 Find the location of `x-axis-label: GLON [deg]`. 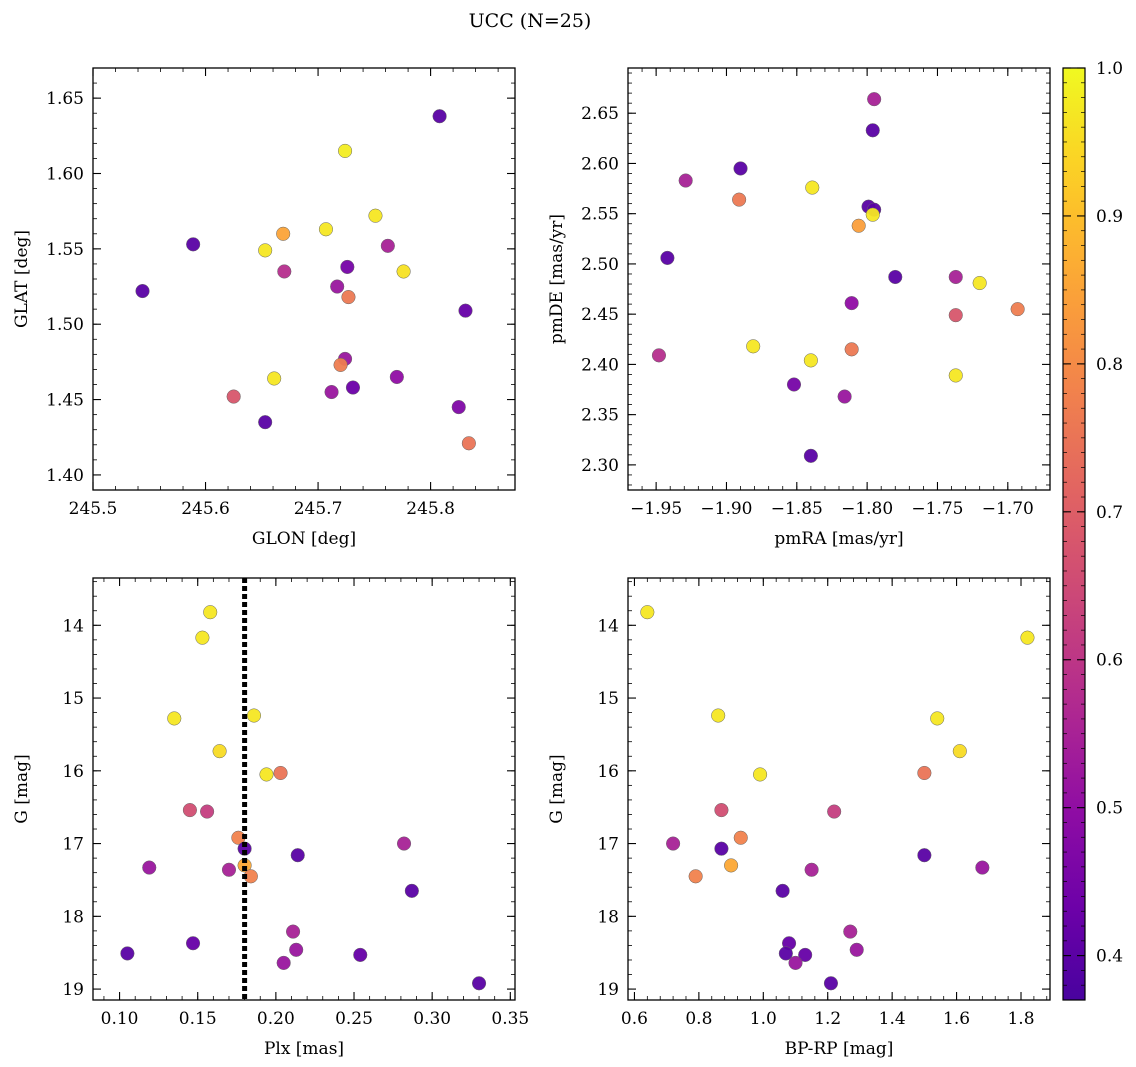

x-axis-label: GLON [deg] is located at coordinates (304, 539).